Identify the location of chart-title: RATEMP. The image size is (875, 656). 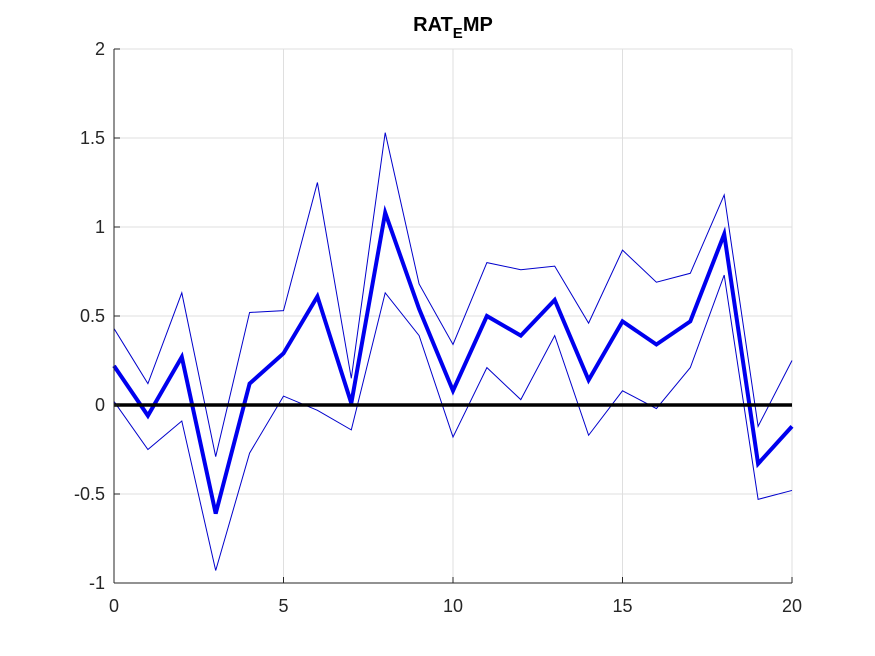
(453, 28).